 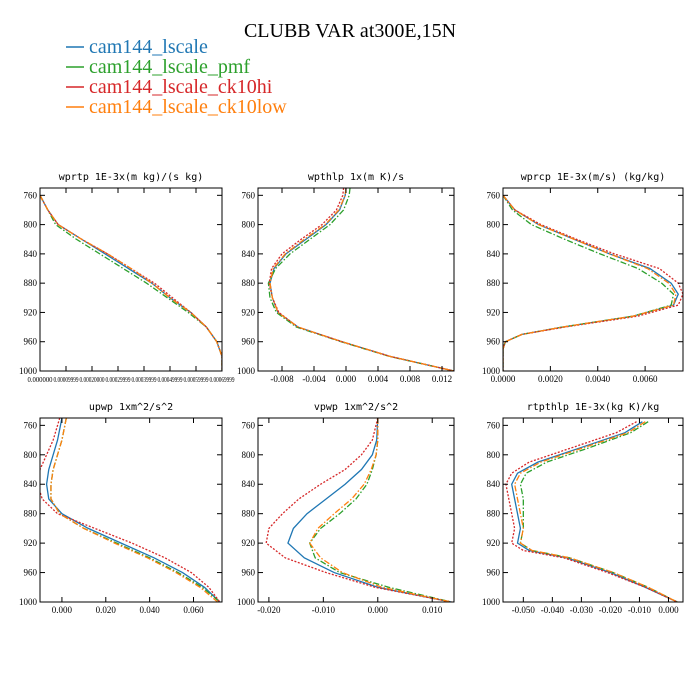 What do you see at coordinates (356, 177) in the screenshot?
I see `panel-title: wpthlp 1x(m K)/s` at bounding box center [356, 177].